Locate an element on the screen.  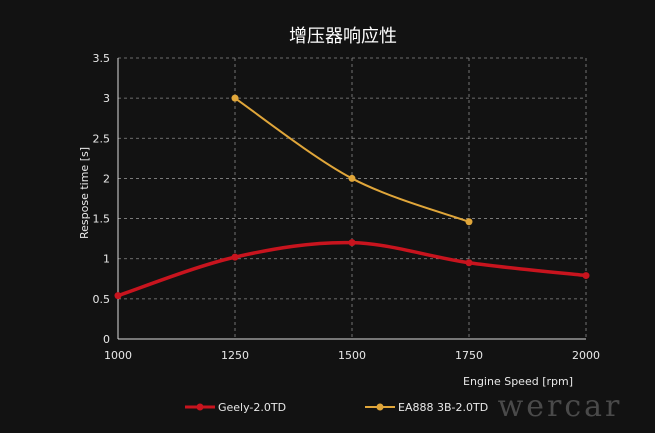
chart-title: 增压器响应性 is located at coordinates (343, 36).